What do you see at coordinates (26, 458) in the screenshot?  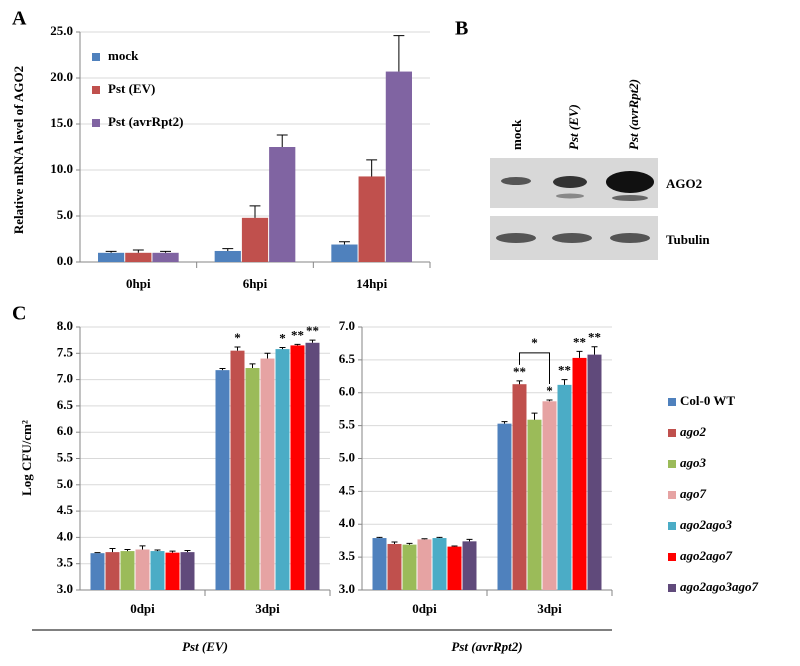 I see `y-axis-label: Log CFU/cm²` at bounding box center [26, 458].